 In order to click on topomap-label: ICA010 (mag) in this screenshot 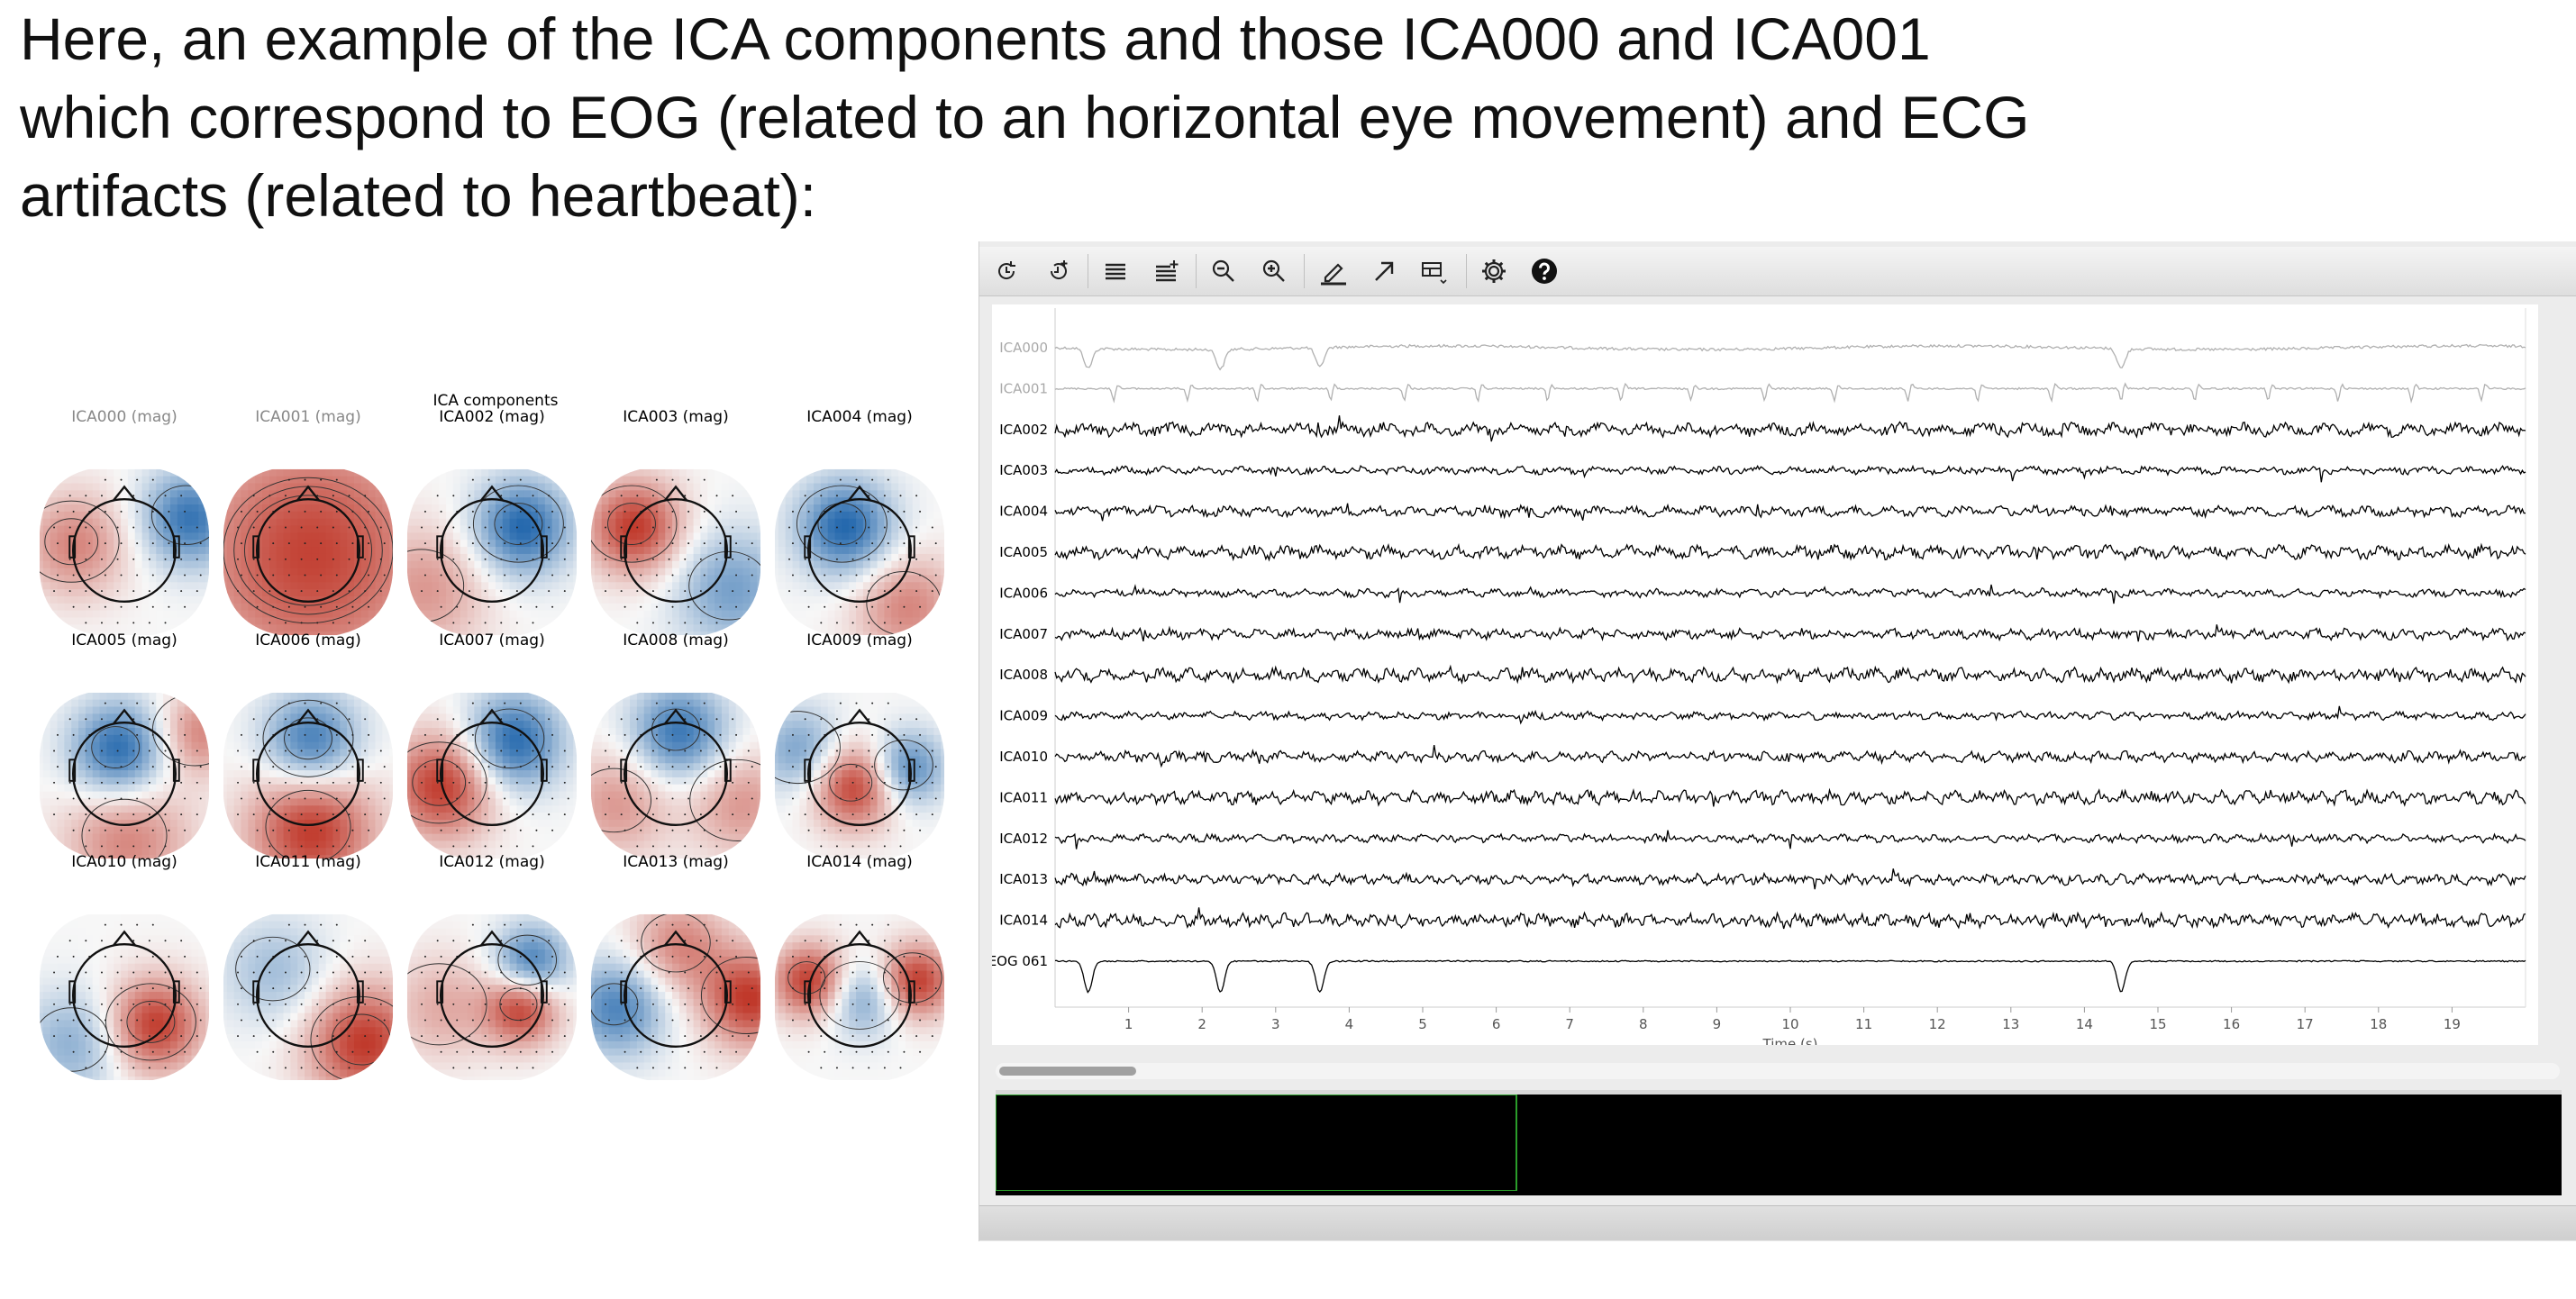, I will do `click(124, 862)`.